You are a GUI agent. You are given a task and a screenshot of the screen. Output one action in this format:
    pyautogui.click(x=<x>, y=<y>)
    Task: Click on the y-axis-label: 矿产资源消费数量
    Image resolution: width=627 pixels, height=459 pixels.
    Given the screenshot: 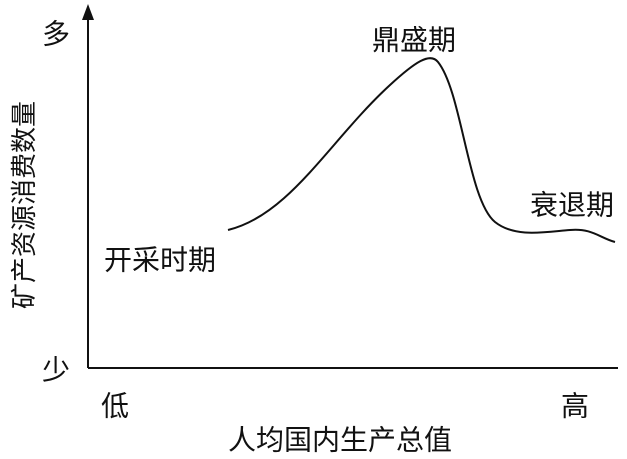 What is the action you would take?
    pyautogui.click(x=25, y=205)
    